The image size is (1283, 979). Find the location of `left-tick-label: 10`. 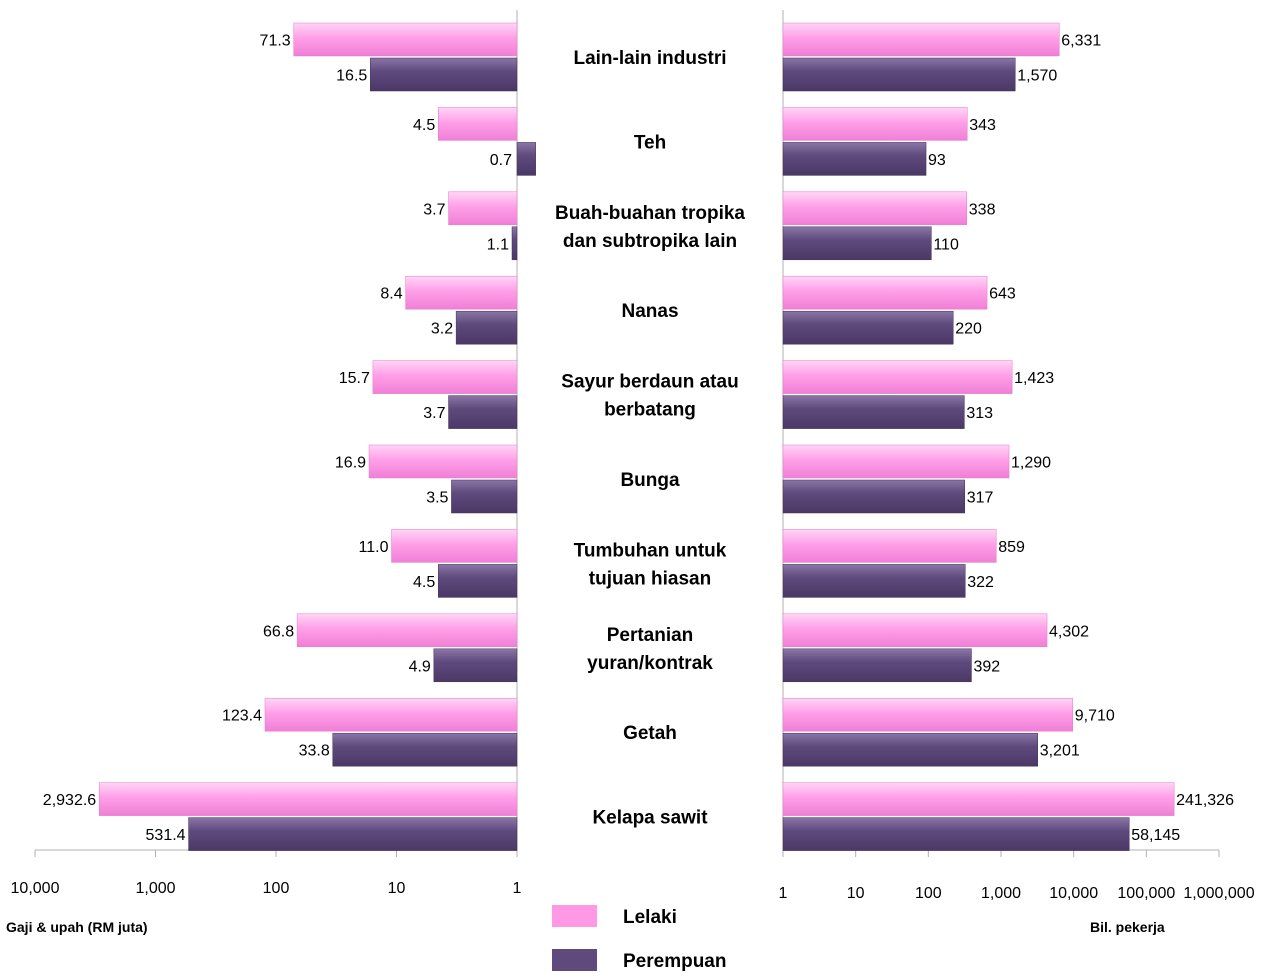

left-tick-label: 10 is located at coordinates (397, 888).